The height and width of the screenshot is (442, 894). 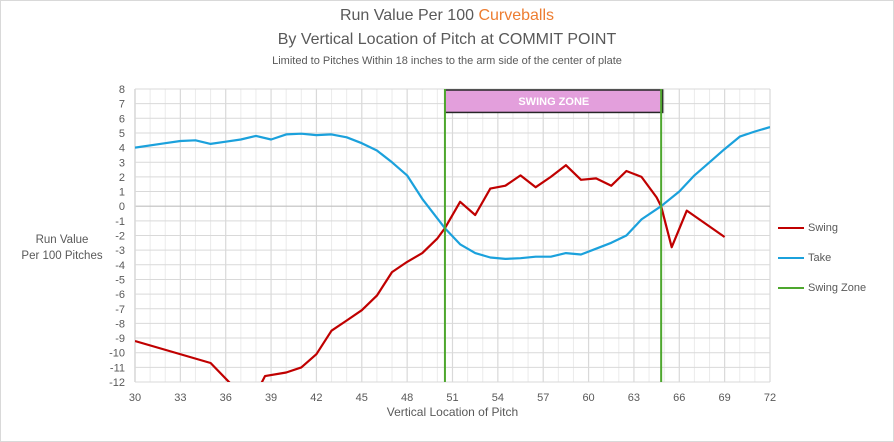 What do you see at coordinates (120, 324) in the screenshot?
I see `y-tick-label: -8` at bounding box center [120, 324].